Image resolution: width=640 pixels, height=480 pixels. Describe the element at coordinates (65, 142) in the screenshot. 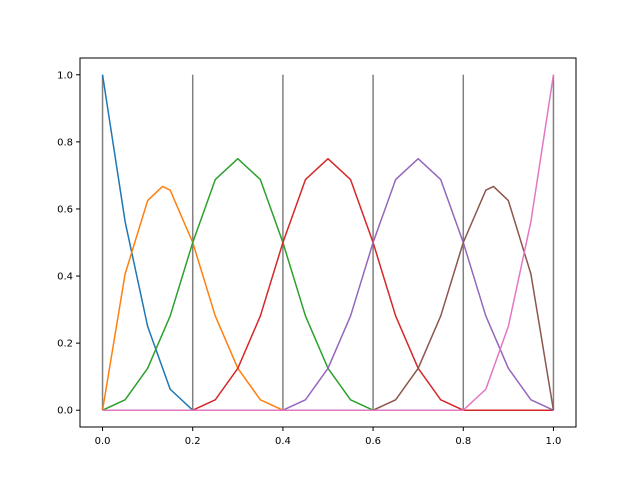

I see `y-tick-label: 0.8` at that location.